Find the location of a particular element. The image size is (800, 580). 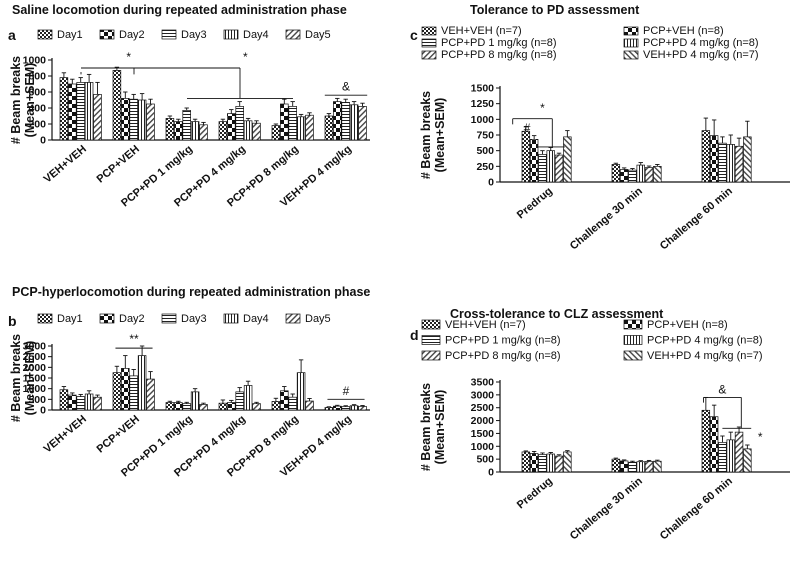

legend-label: Day1 is located at coordinates (70, 319).